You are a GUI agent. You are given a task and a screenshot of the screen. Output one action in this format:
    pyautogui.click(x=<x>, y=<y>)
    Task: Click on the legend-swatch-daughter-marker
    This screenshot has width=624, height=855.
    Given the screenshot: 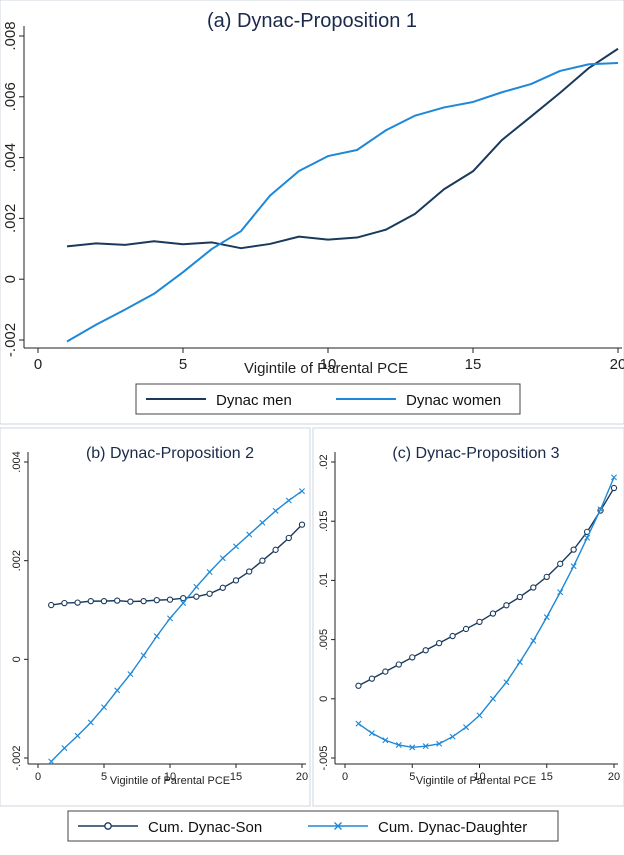 What is the action you would take?
    pyautogui.click(x=338, y=826)
    